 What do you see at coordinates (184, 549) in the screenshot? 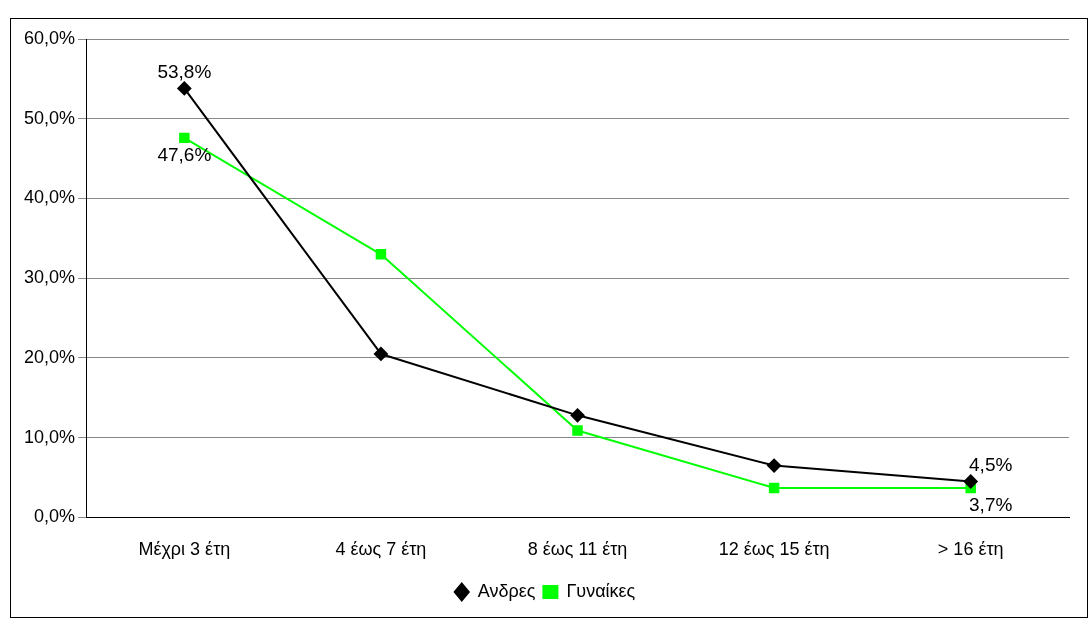
I see `x-tick-label: Μέχρι 3 έτη` at bounding box center [184, 549].